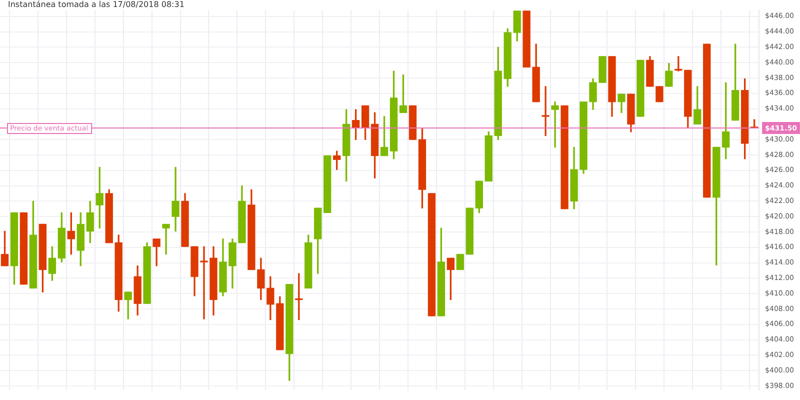 This screenshot has height=400, width=800. What do you see at coordinates (96, 4) in the screenshot?
I see `chart-title: Instantánea tomada a las 17/08/2018 08:31` at bounding box center [96, 4].